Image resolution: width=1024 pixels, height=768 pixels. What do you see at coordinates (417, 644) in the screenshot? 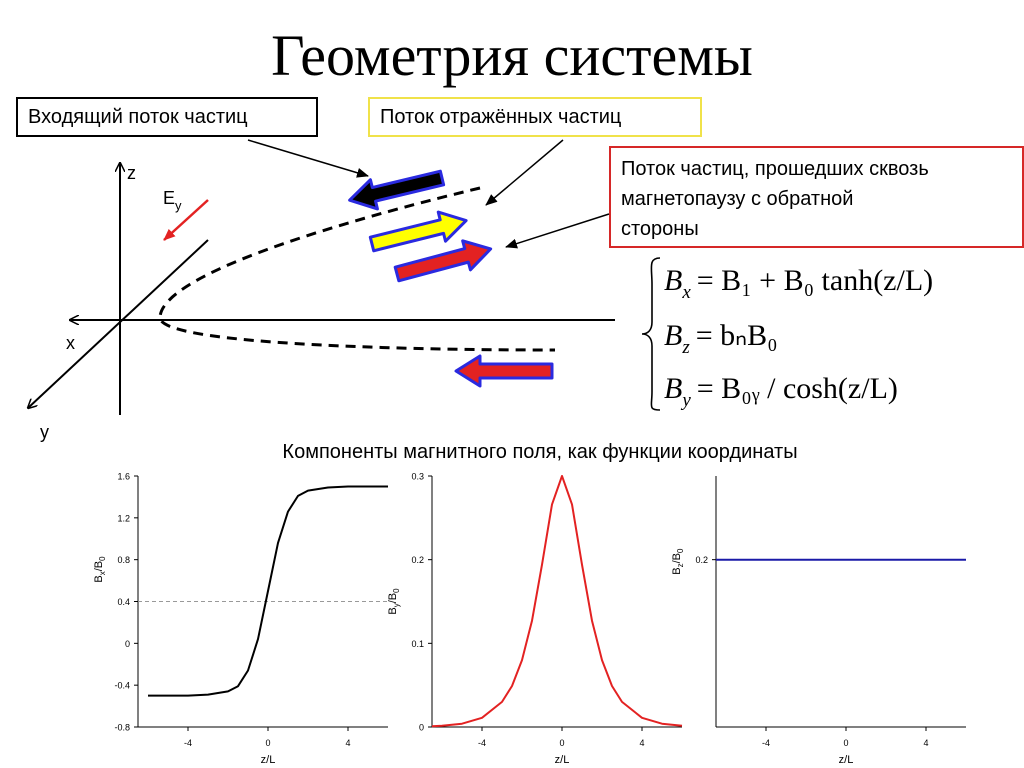
I see `chart-2-ytick-label: 0.1` at bounding box center [417, 644].